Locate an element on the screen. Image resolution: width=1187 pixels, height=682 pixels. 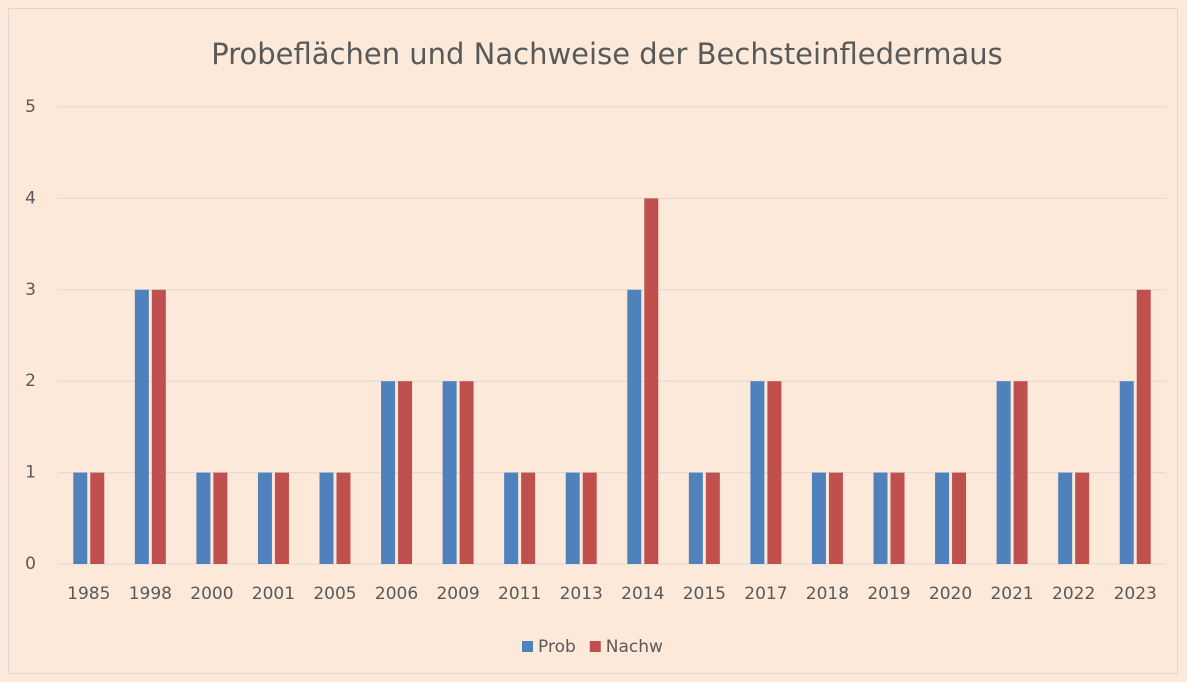
x-tick-label: 2011 is located at coordinates (519, 594).